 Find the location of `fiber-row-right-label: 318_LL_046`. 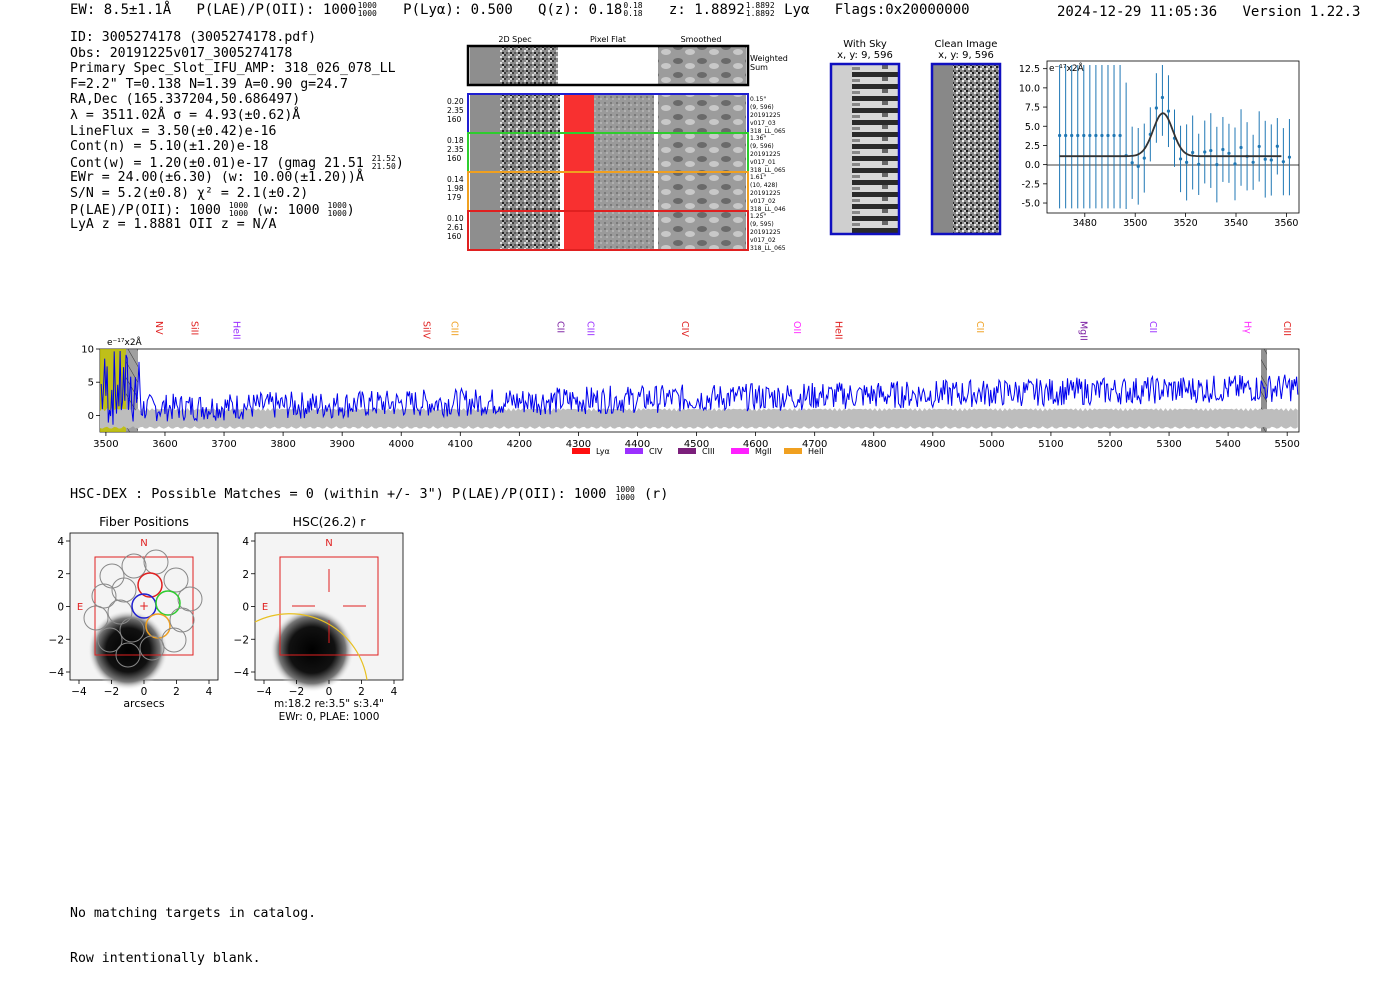

fiber-row-right-label: 318_LL_046 is located at coordinates (768, 209).